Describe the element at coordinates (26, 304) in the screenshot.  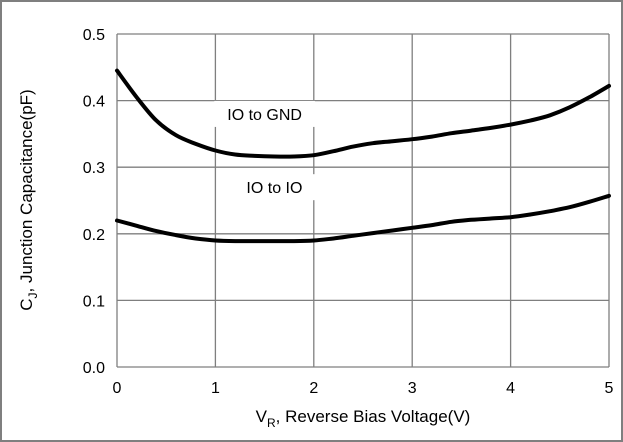
I see `y-axis-label-main: C` at that location.